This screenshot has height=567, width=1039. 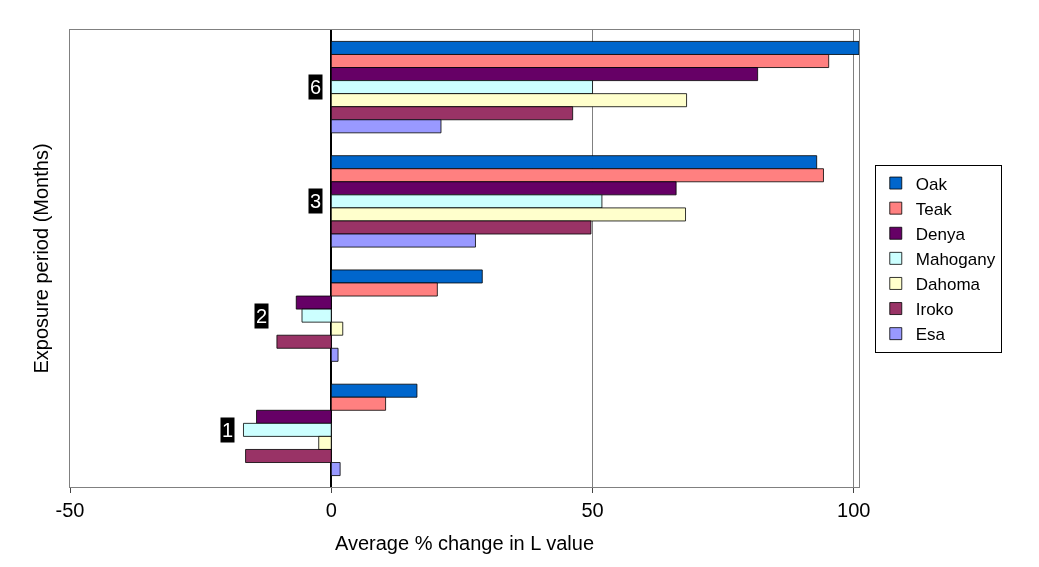 What do you see at coordinates (40, 258) in the screenshot?
I see `y-axis-title: Exposure period (Months)` at bounding box center [40, 258].